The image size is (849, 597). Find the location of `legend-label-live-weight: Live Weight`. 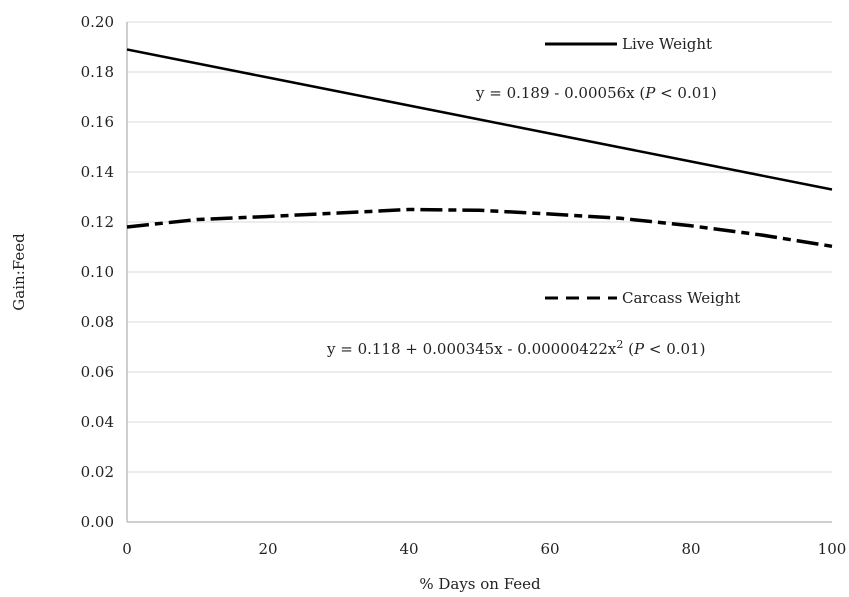

legend-label-live-weight: Live Weight is located at coordinates (667, 44).